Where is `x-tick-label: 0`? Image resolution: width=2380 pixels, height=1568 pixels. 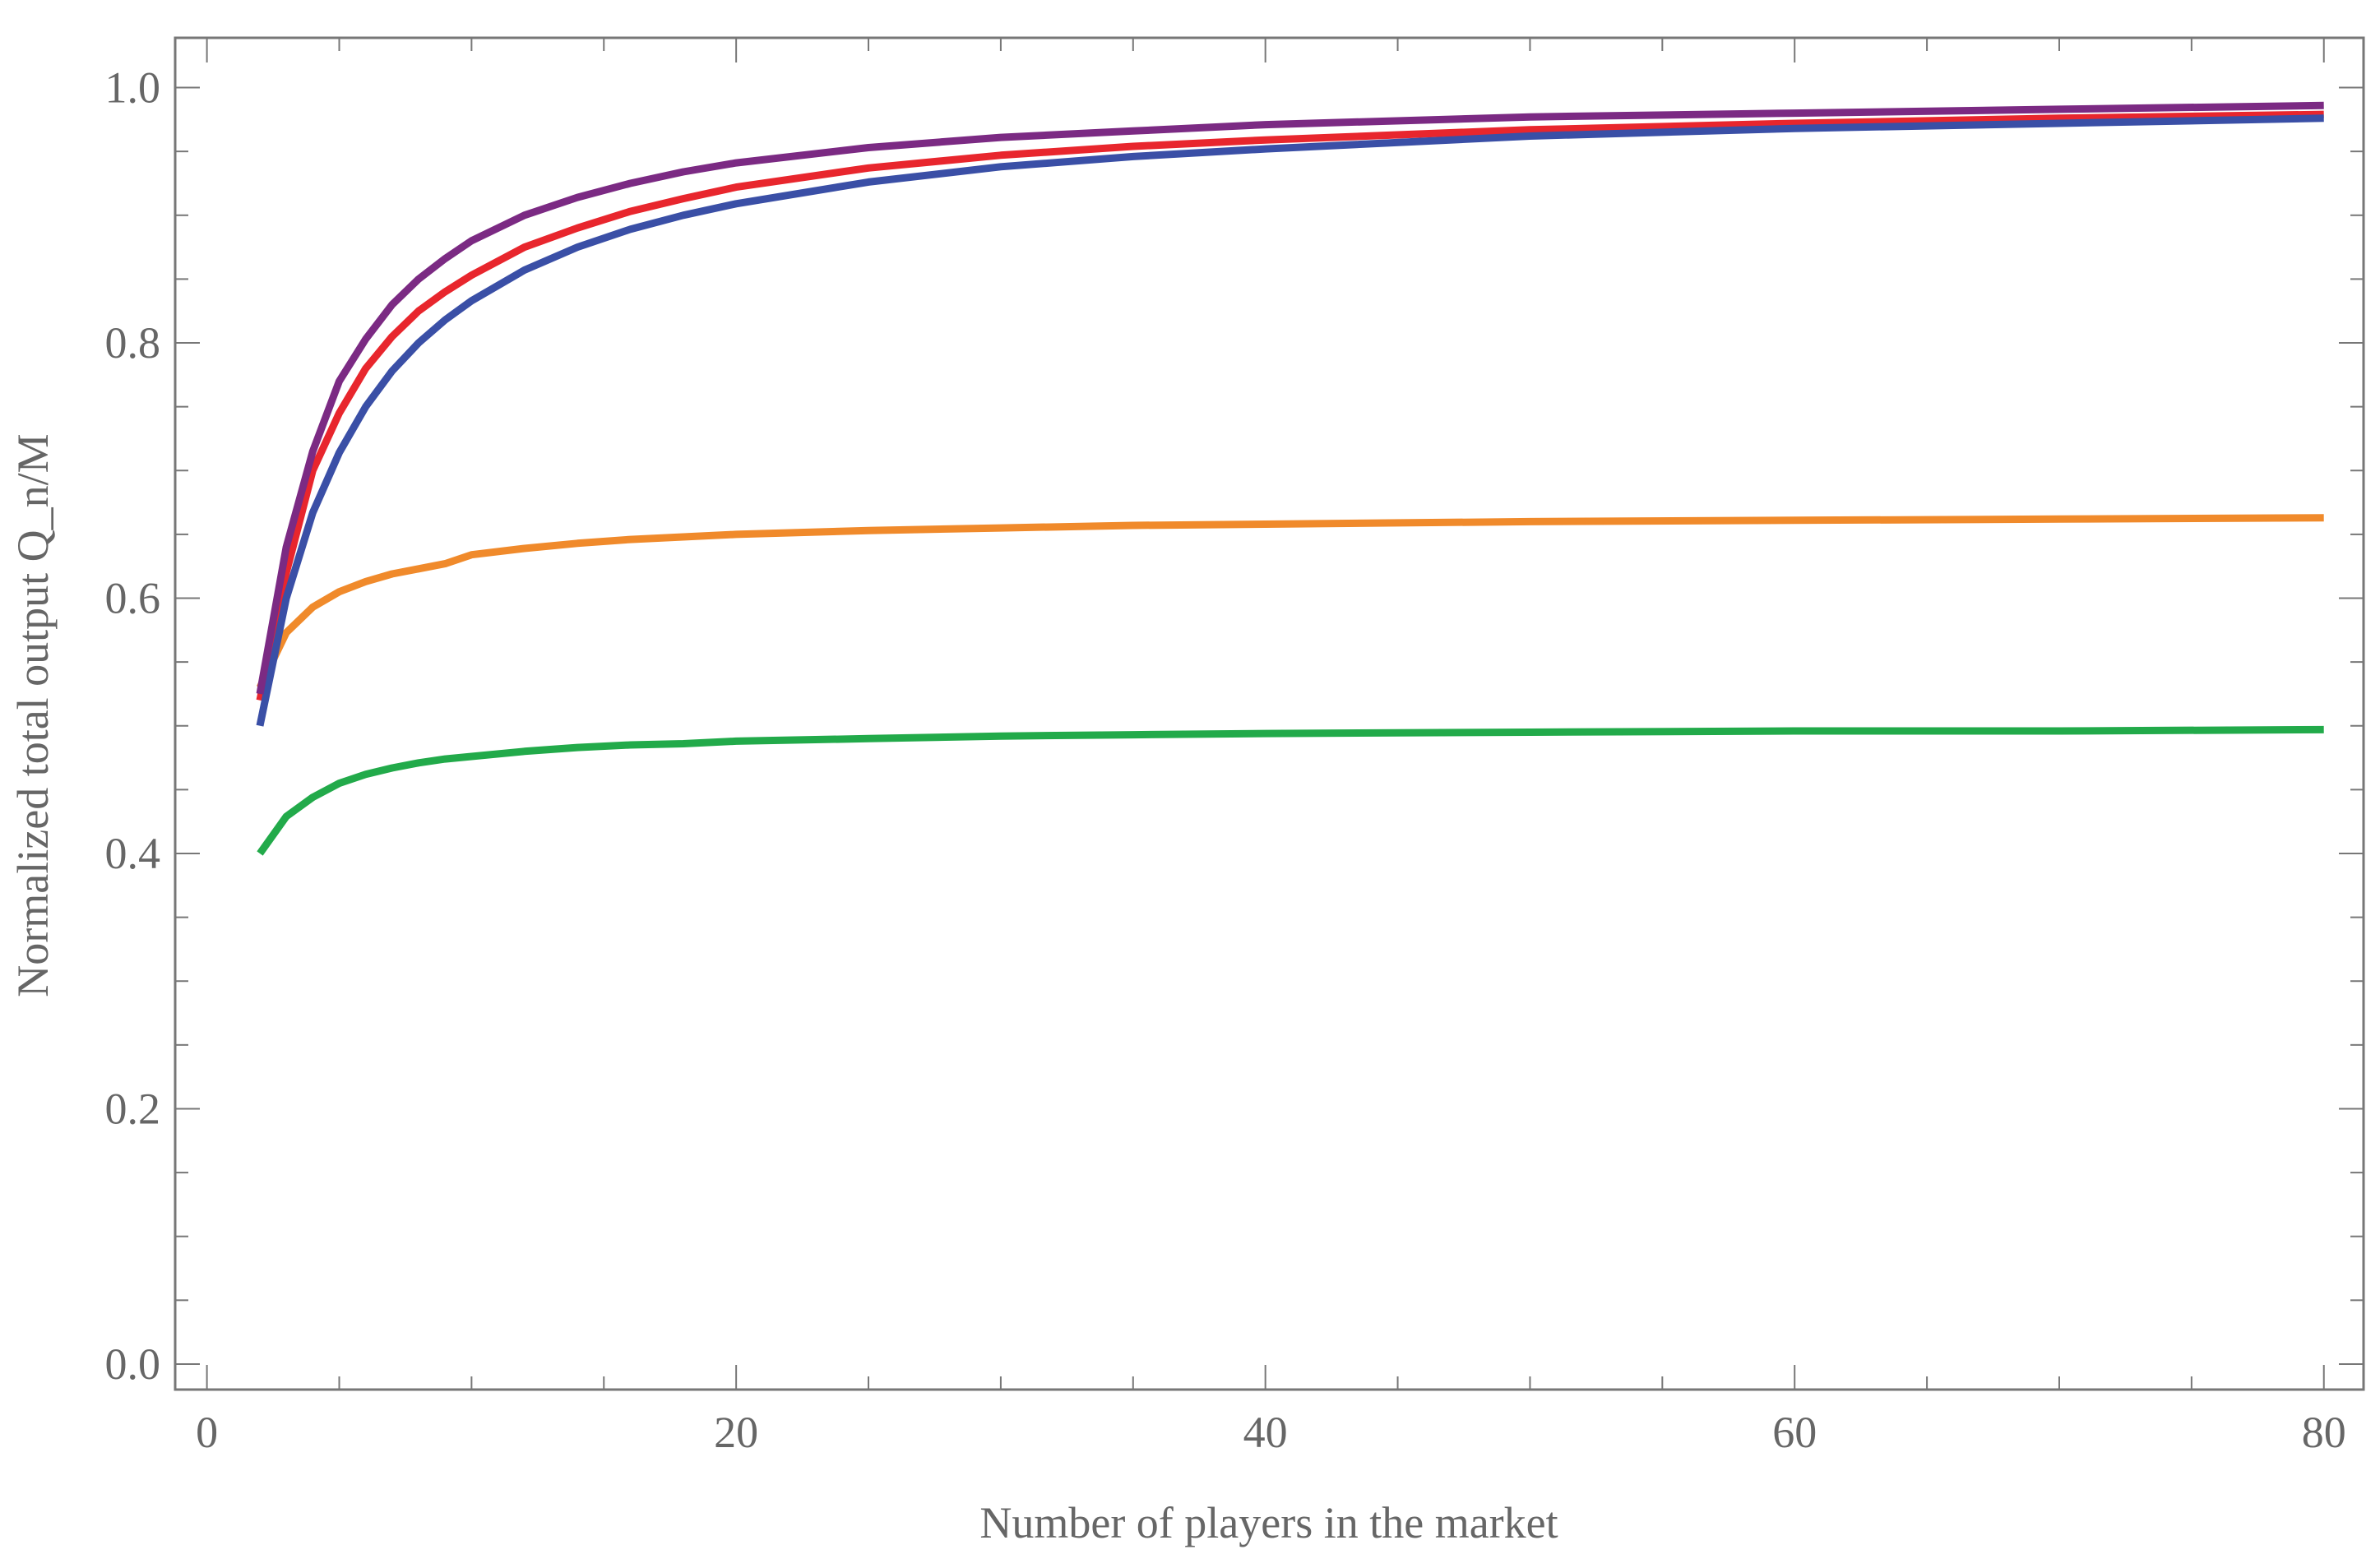 x-tick-label: 0 is located at coordinates (207, 1432).